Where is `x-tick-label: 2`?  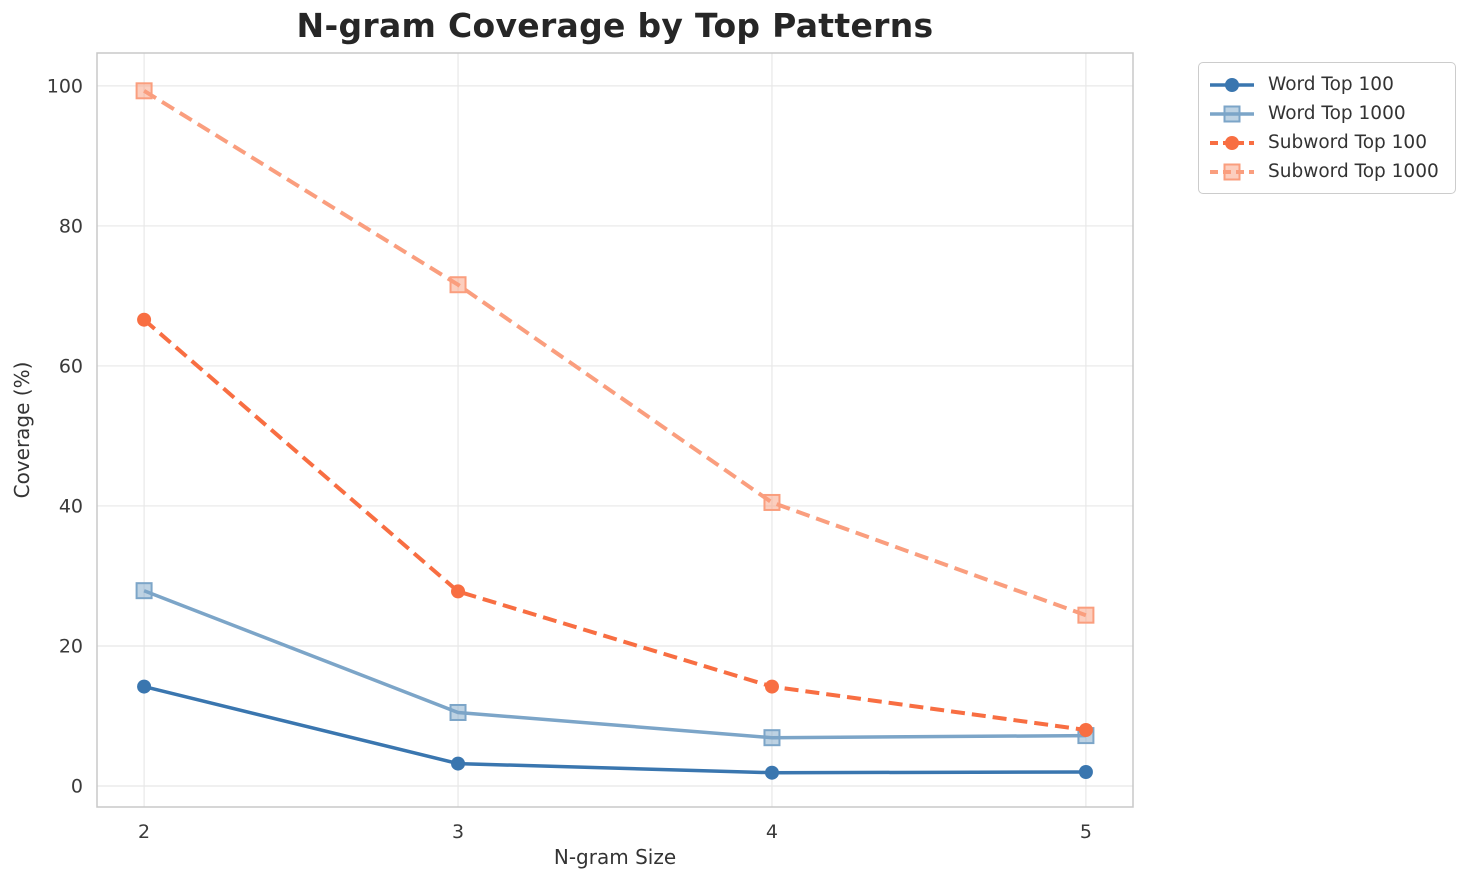
x-tick-label: 2 is located at coordinates (144, 832).